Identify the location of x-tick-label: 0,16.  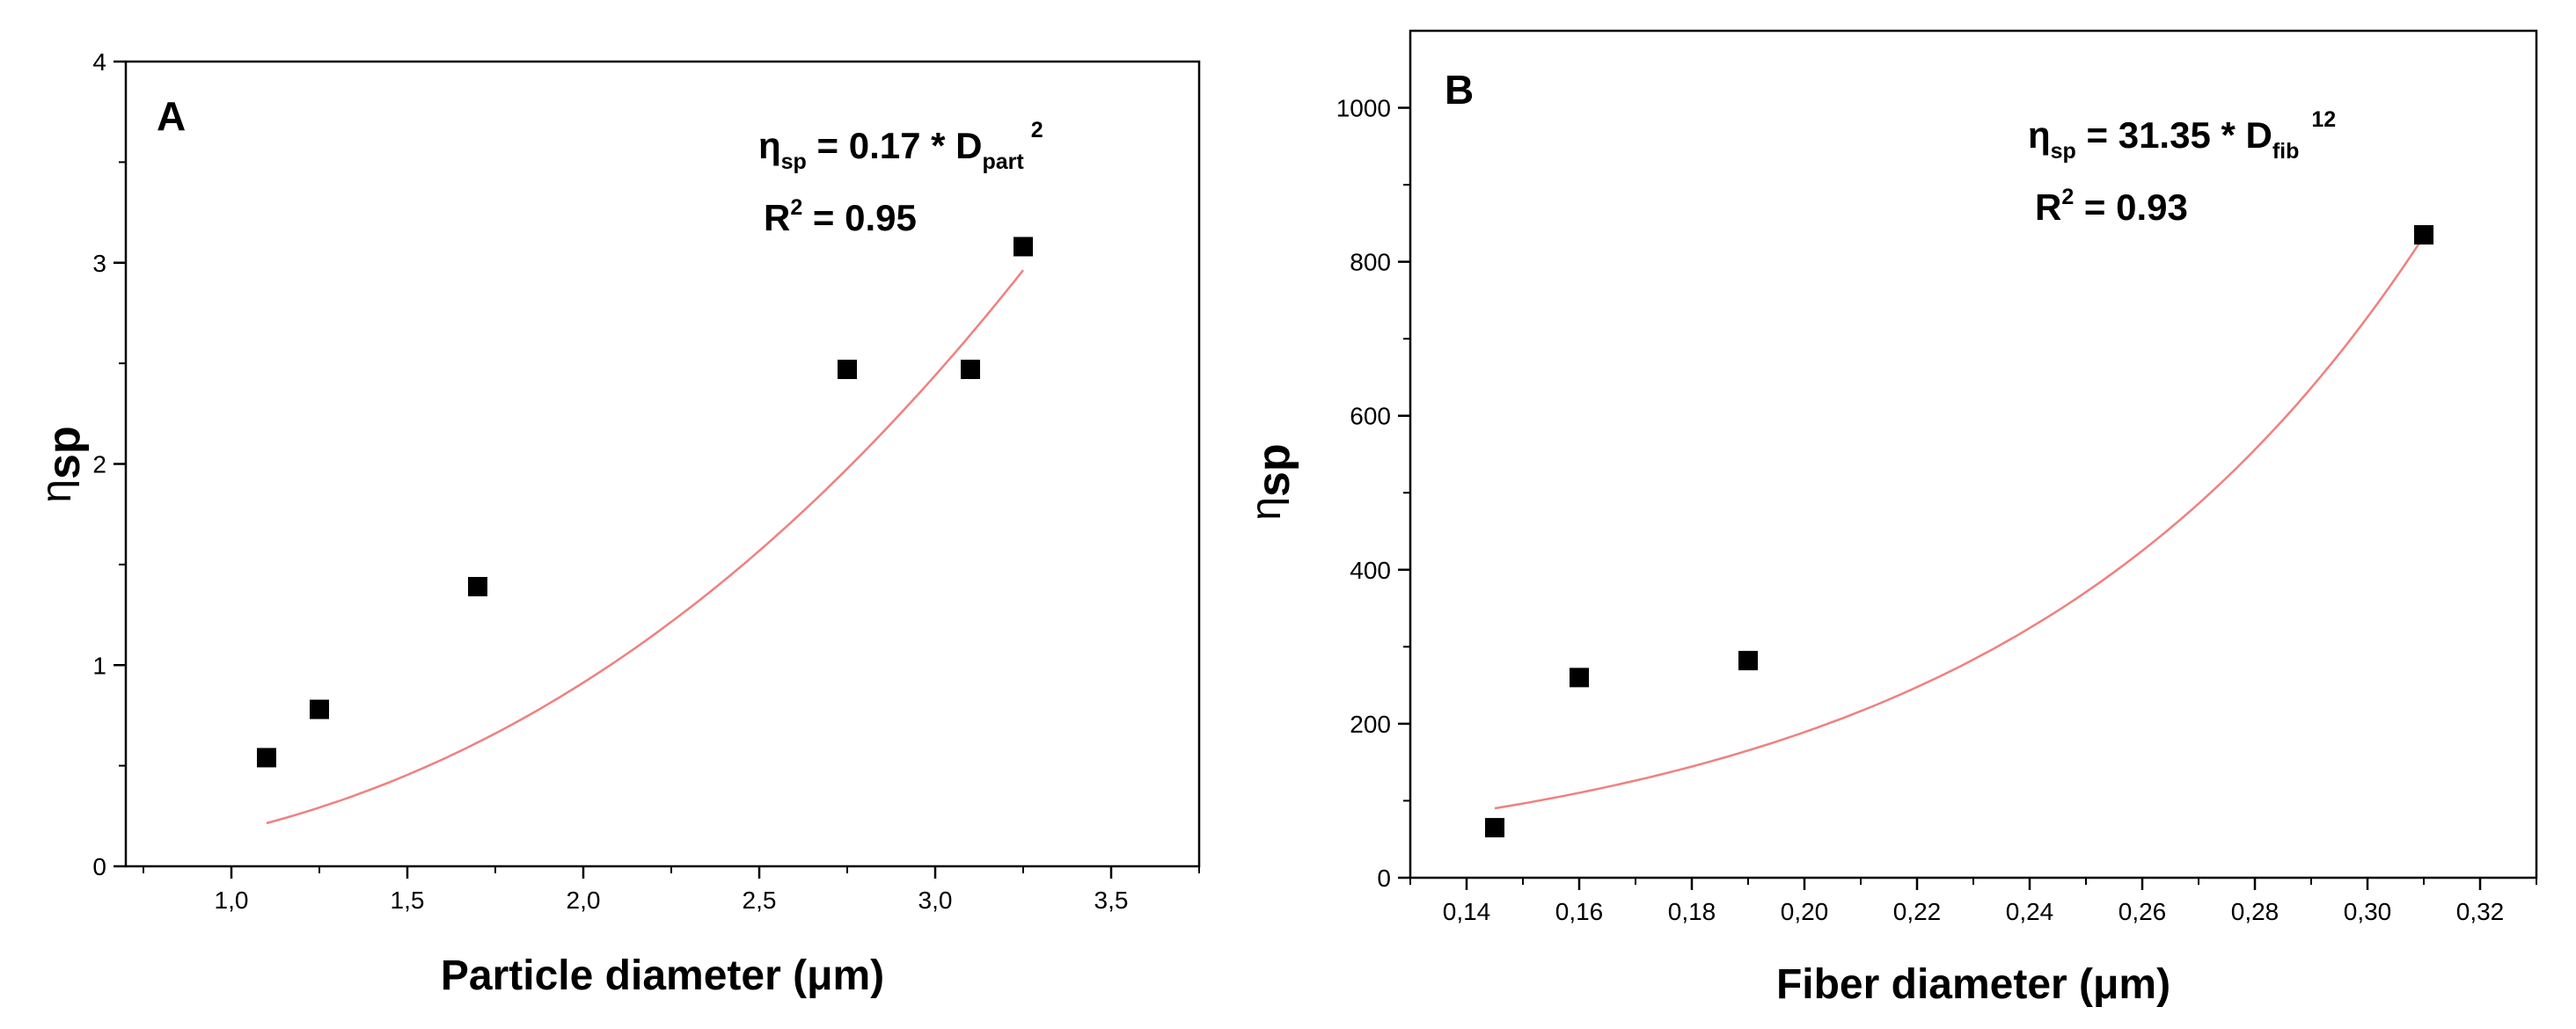
(1579, 911).